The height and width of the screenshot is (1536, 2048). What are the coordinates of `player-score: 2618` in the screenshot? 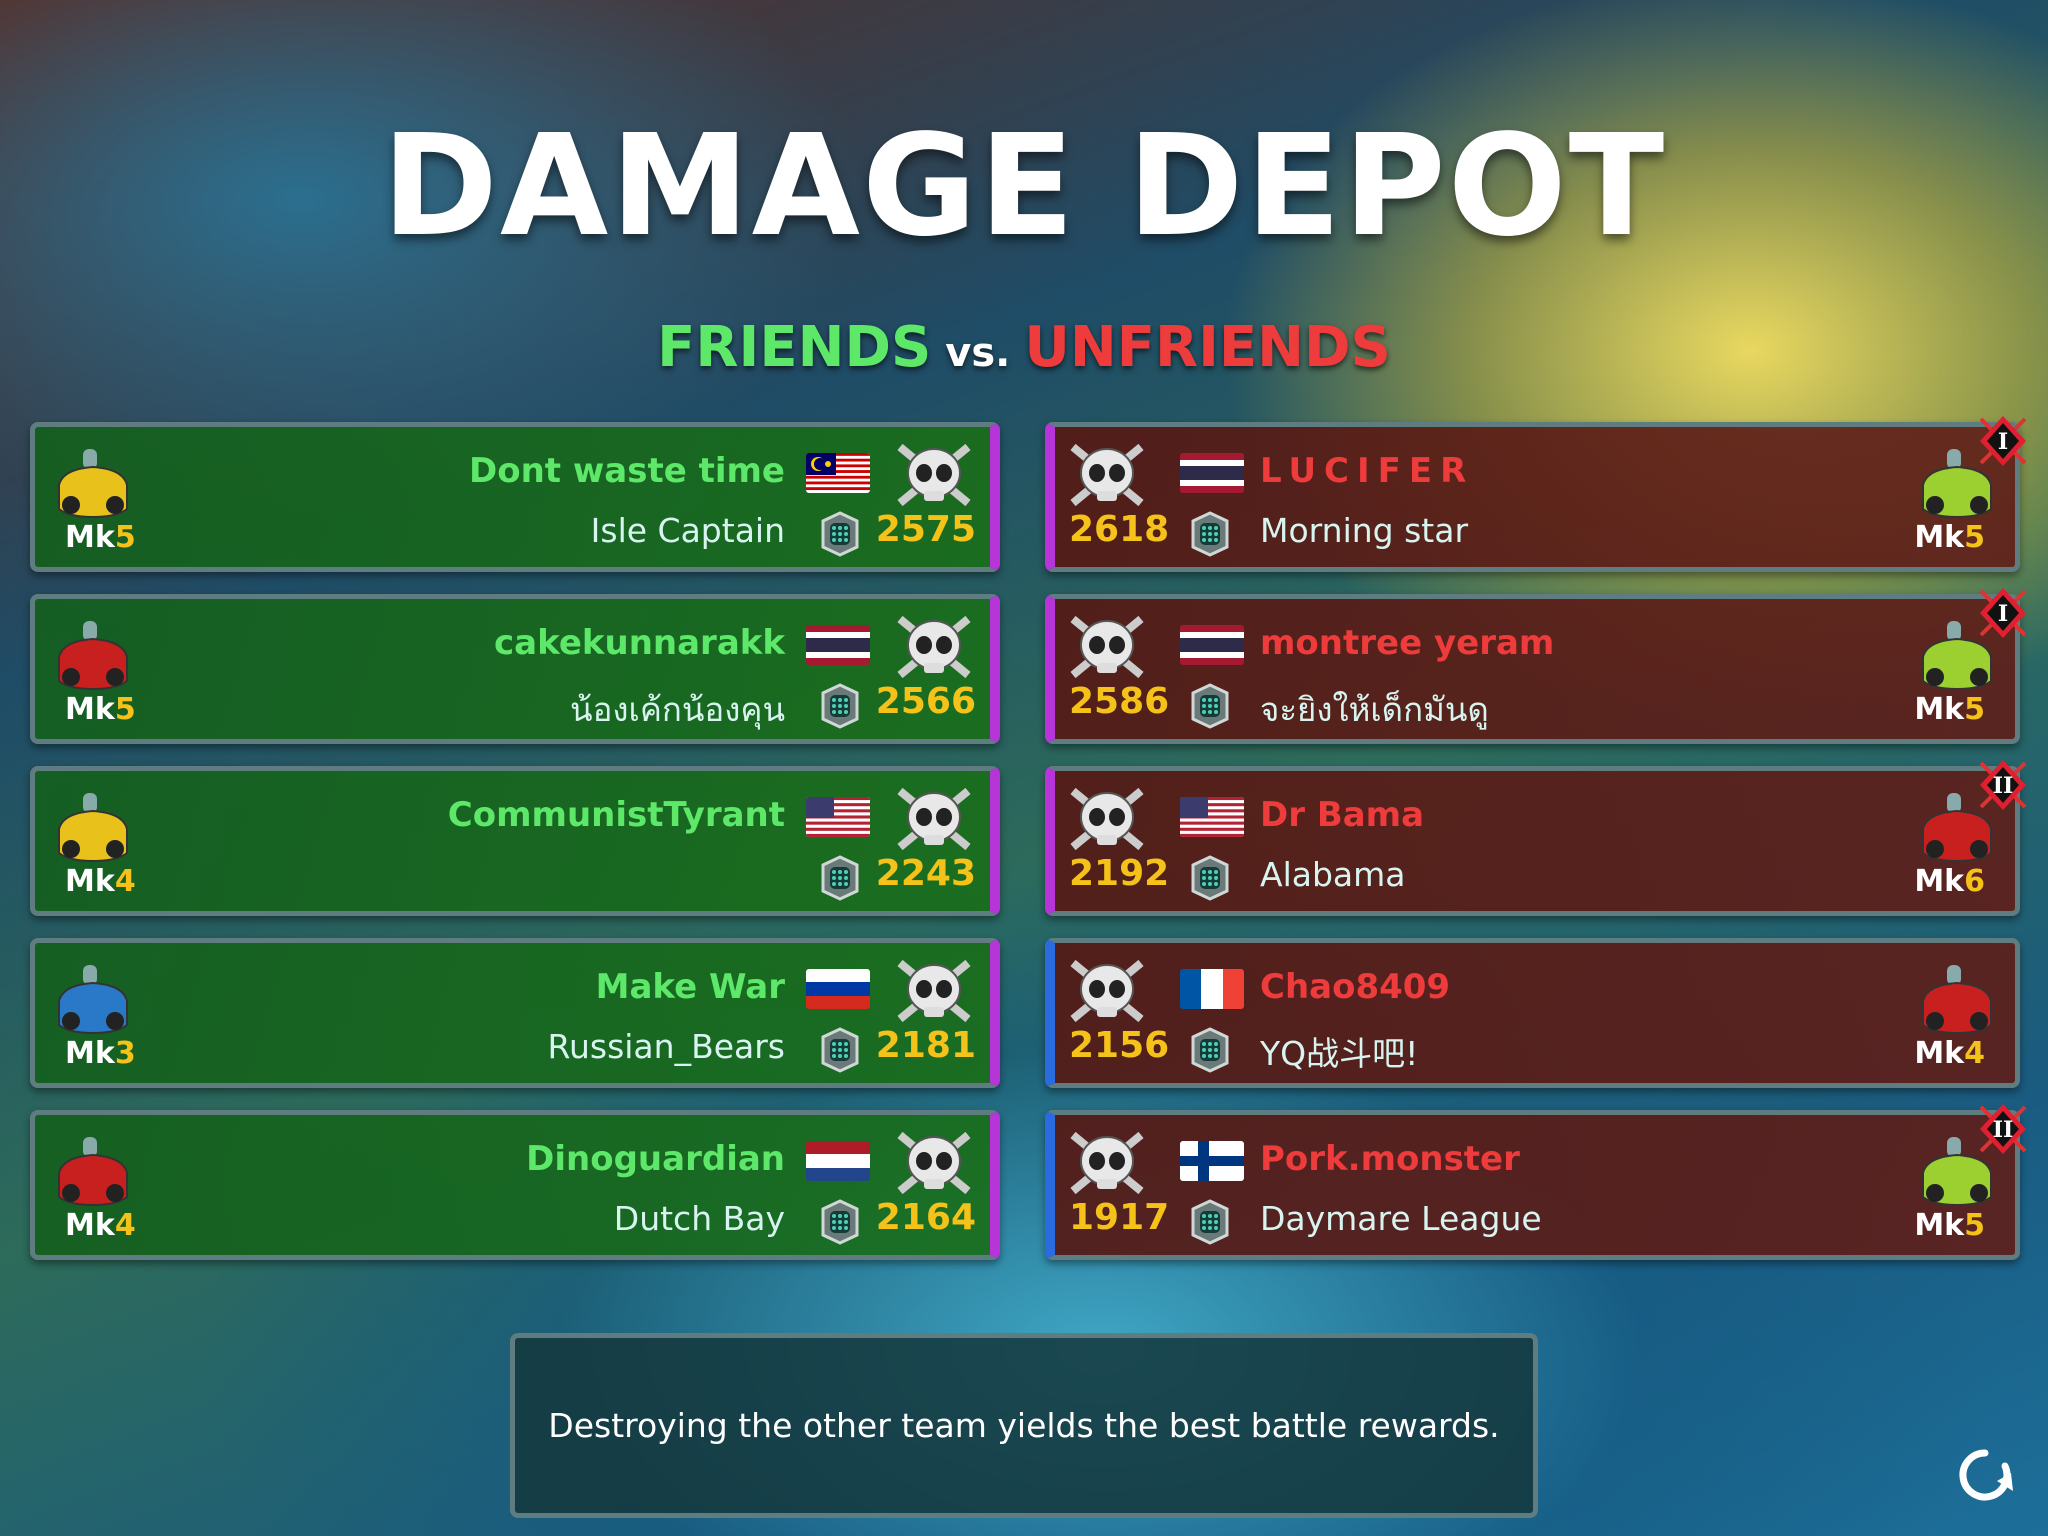 It's located at (1119, 529).